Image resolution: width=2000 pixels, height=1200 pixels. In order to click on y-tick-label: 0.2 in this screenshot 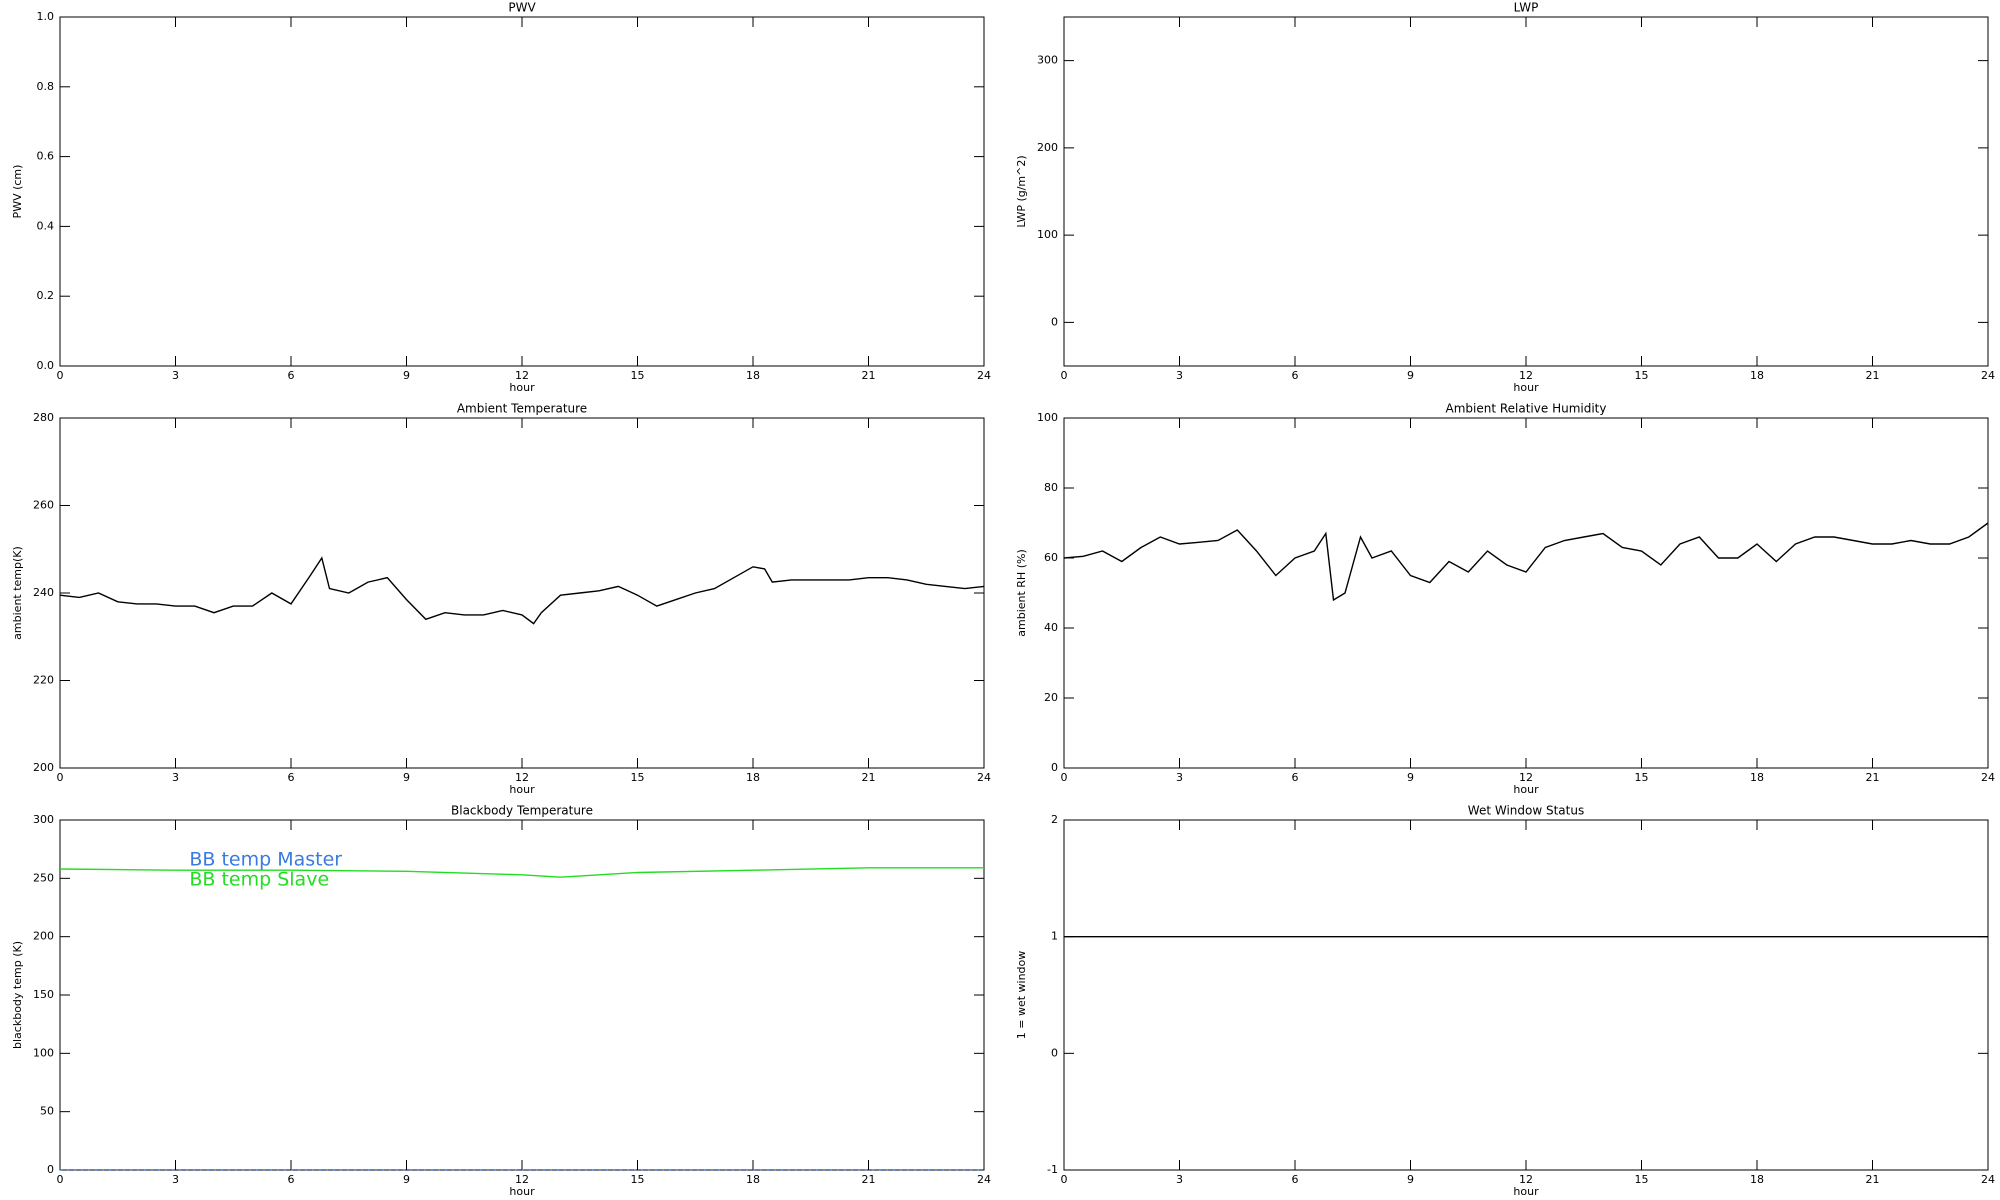, I will do `click(46, 295)`.